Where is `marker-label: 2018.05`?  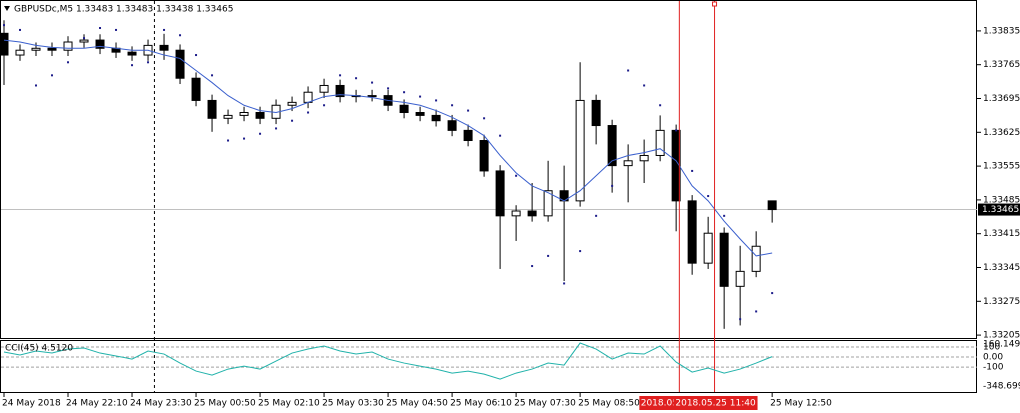
marker-label: 2018.05 is located at coordinates (659, 404).